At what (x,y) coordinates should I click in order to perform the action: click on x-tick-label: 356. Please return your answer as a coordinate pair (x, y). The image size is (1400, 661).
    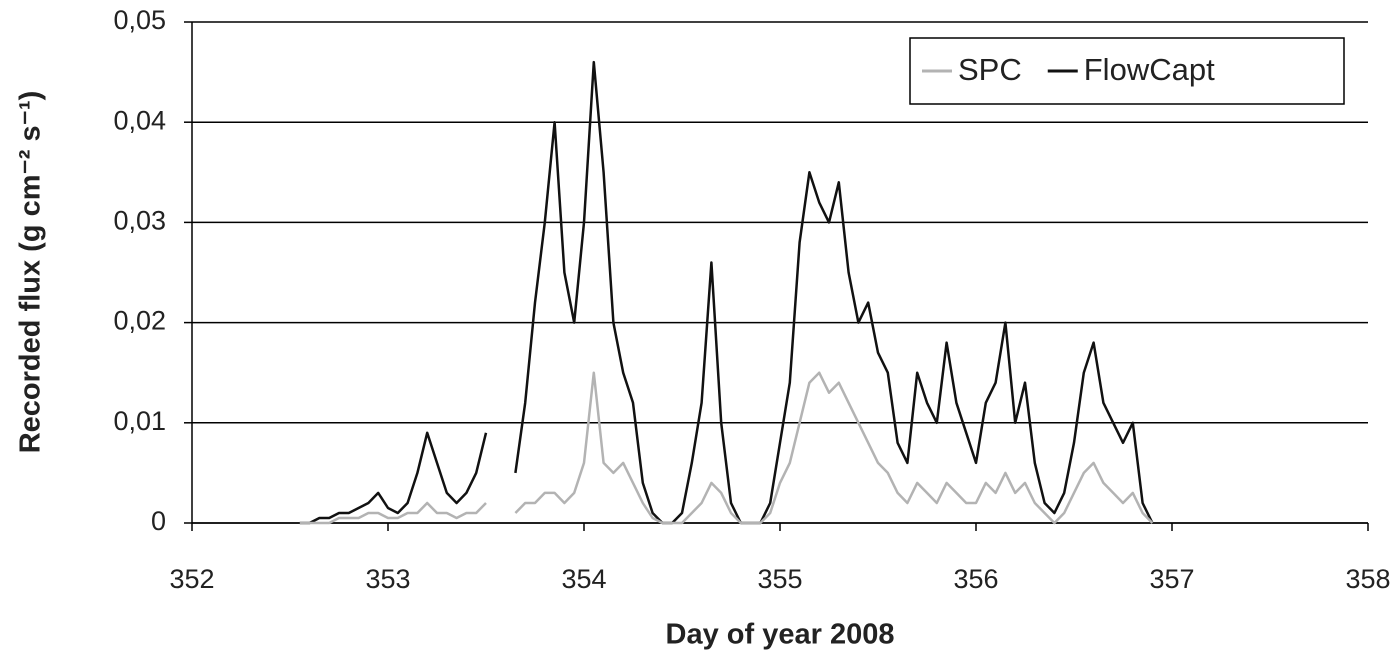
    Looking at the image, I should click on (975, 579).